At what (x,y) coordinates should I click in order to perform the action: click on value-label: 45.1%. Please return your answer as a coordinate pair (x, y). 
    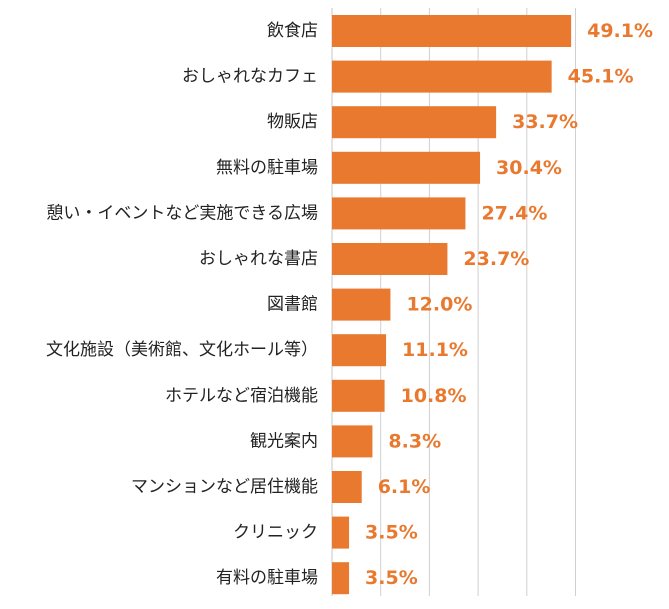
    Looking at the image, I should click on (601, 77).